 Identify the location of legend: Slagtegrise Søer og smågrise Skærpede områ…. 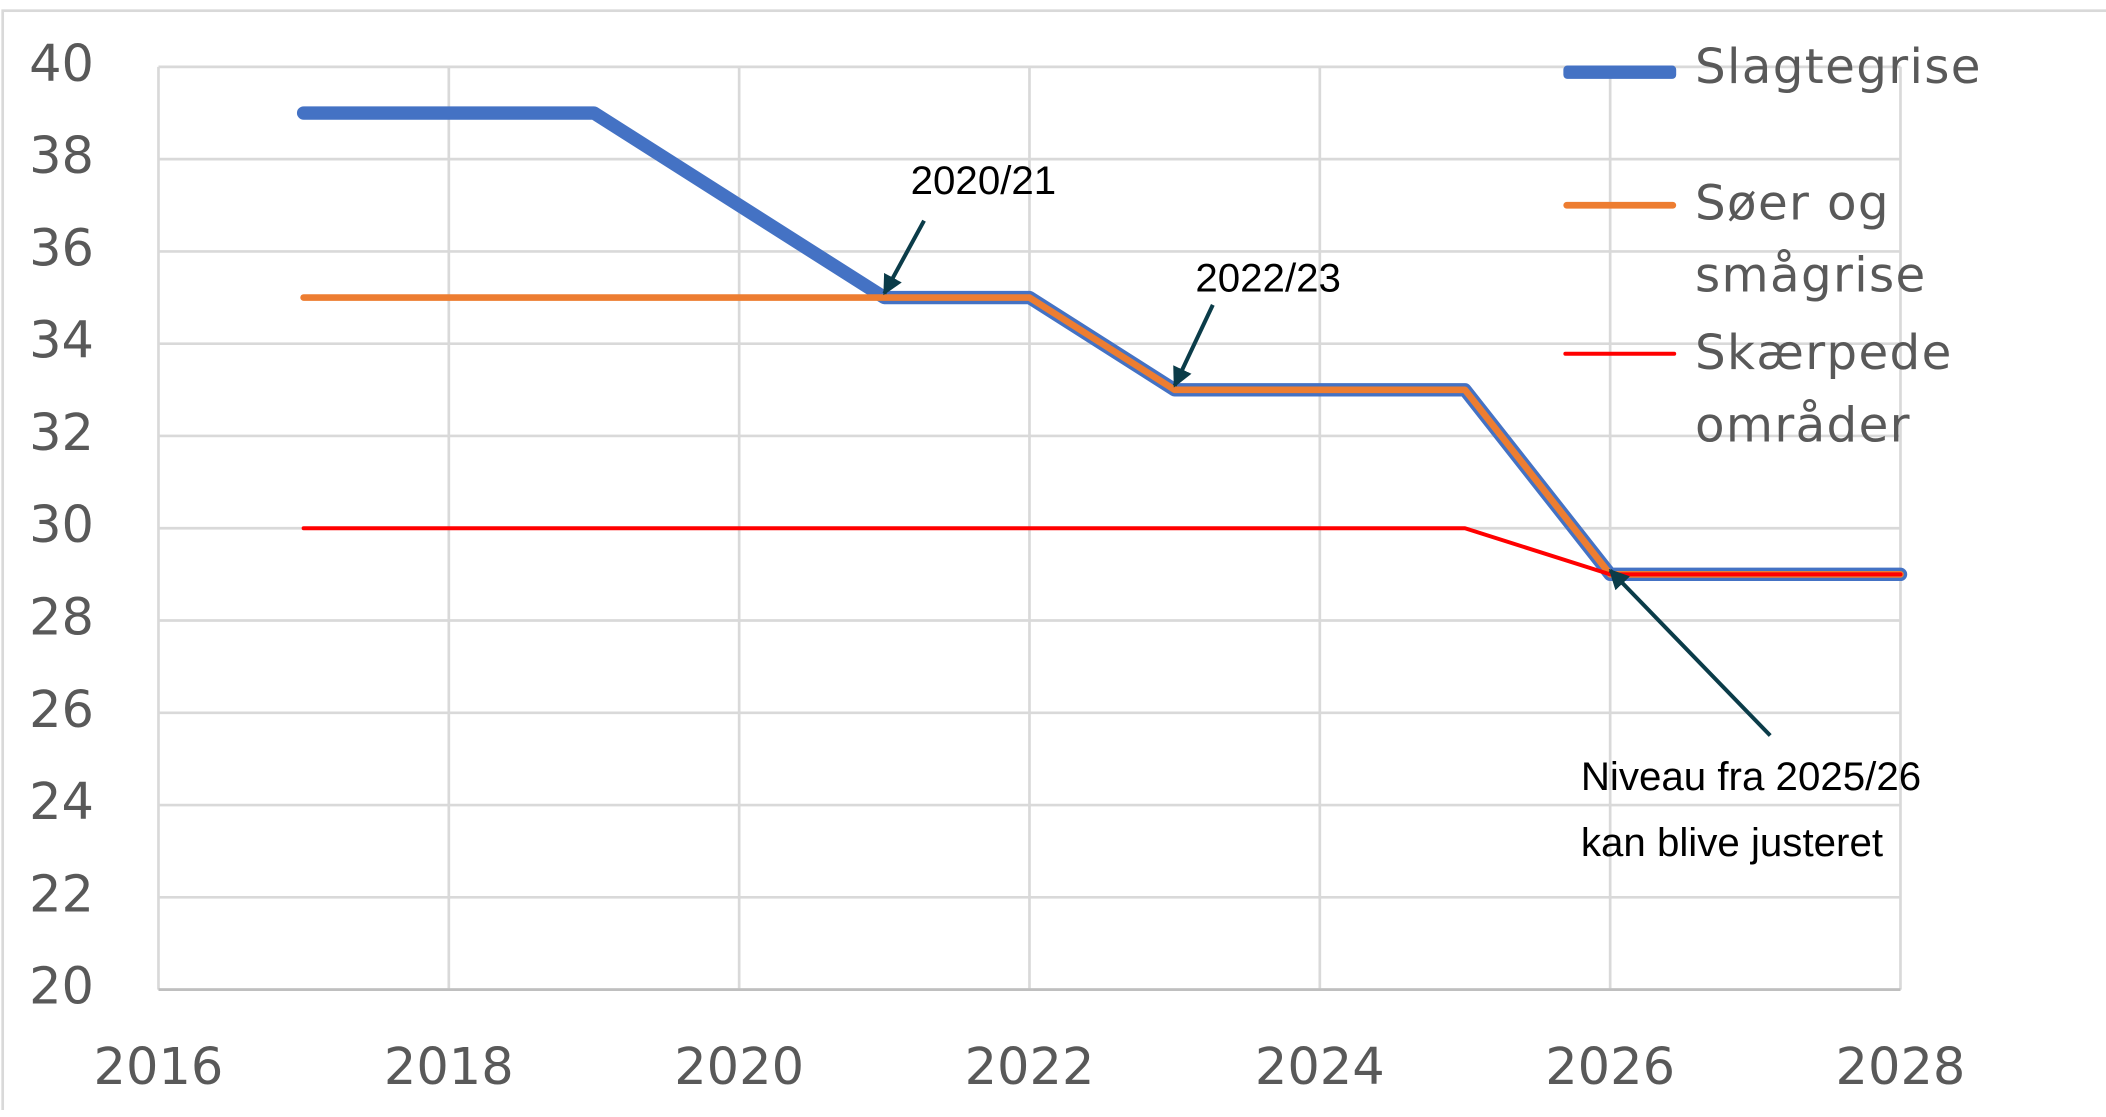
(1769, 250).